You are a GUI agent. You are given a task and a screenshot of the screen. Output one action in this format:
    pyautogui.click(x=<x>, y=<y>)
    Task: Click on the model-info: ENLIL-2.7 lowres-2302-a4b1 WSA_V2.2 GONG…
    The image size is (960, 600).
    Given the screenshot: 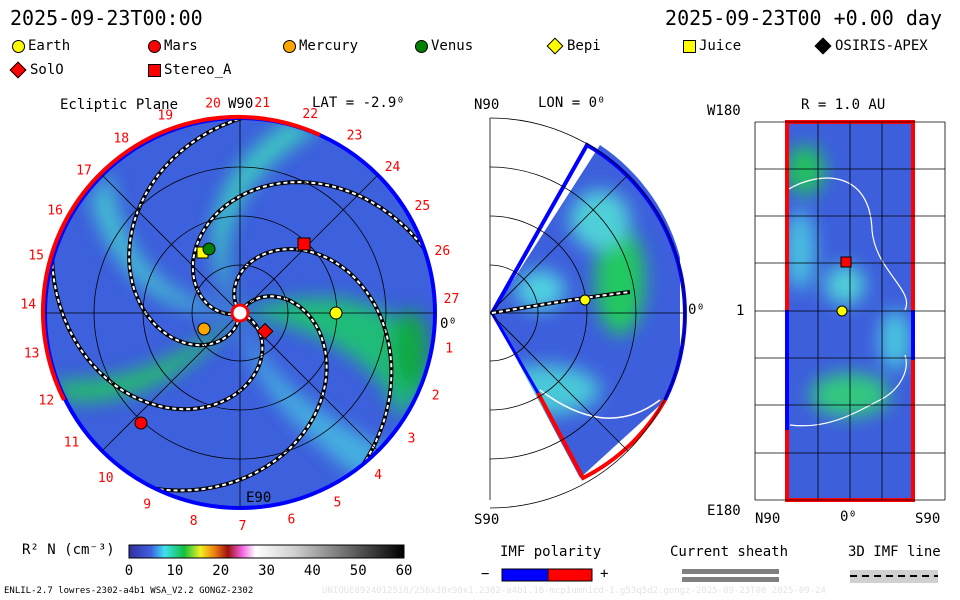 What is the action you would take?
    pyautogui.click(x=129, y=591)
    